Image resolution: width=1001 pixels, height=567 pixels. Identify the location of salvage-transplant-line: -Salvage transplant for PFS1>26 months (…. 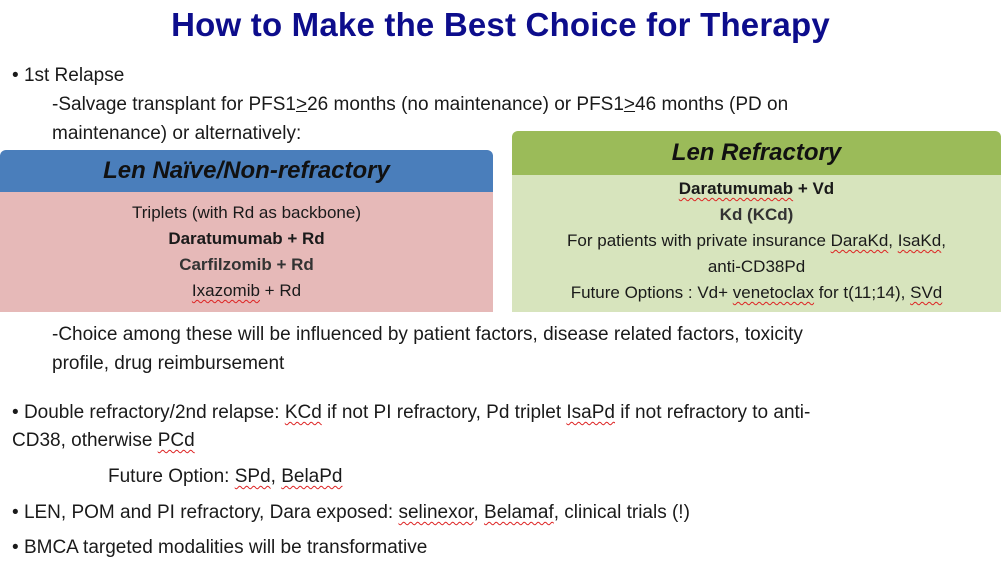
(420, 104).